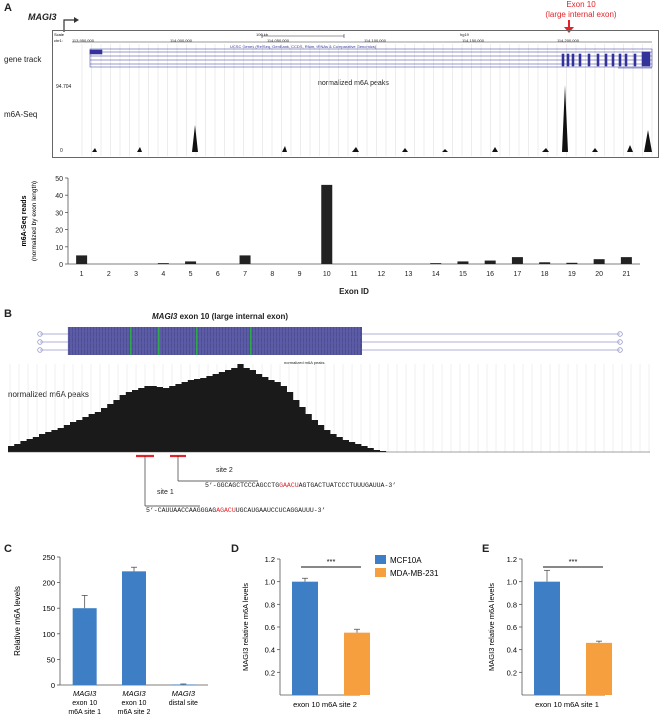 The image size is (660, 717). What do you see at coordinates (165, 316) in the screenshot?
I see `panel-b-title-gene: MAGI3` at bounding box center [165, 316].